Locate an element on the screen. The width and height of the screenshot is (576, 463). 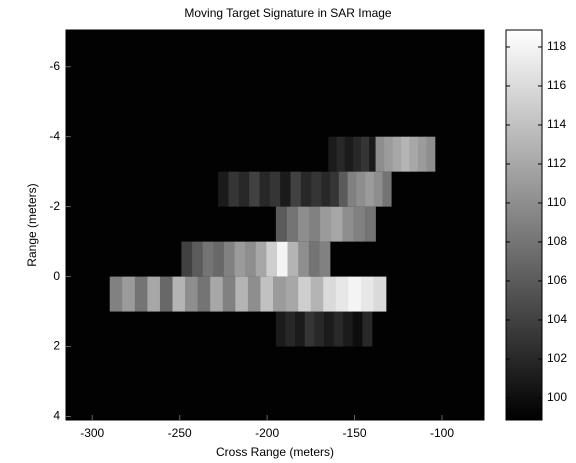
y-axis-label: Range (meters) is located at coordinates (32, 224).